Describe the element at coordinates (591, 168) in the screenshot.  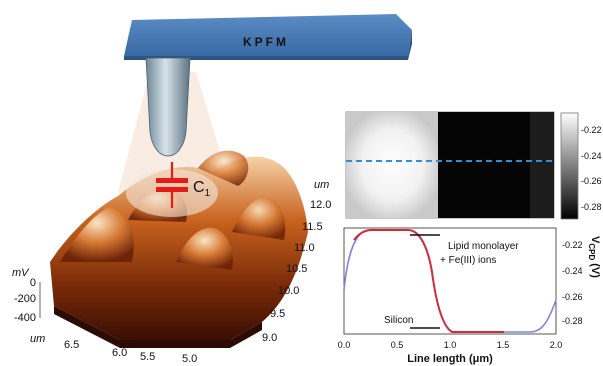
I see `colorbar-ticks: -0.22 -0.24 -0.26 -0.28` at that location.